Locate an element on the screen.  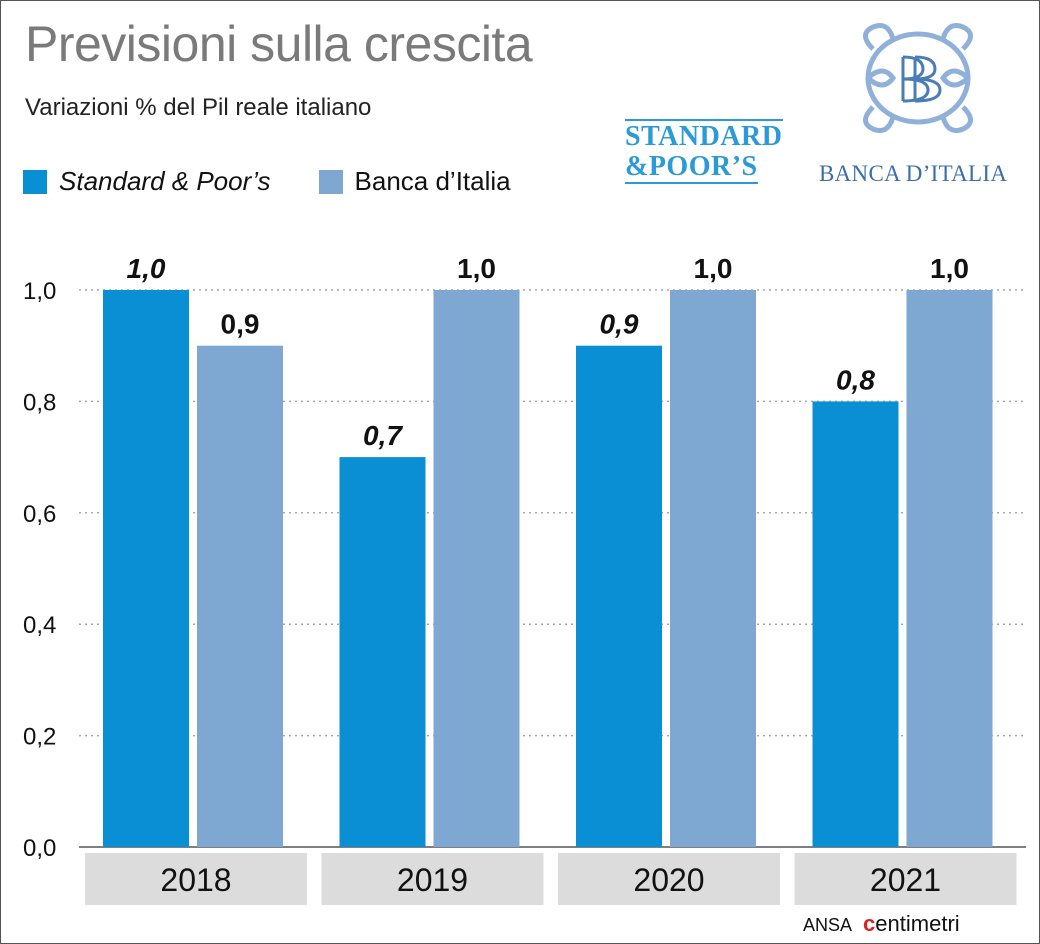
credit-brand-rest: entimetri is located at coordinates (917, 923).